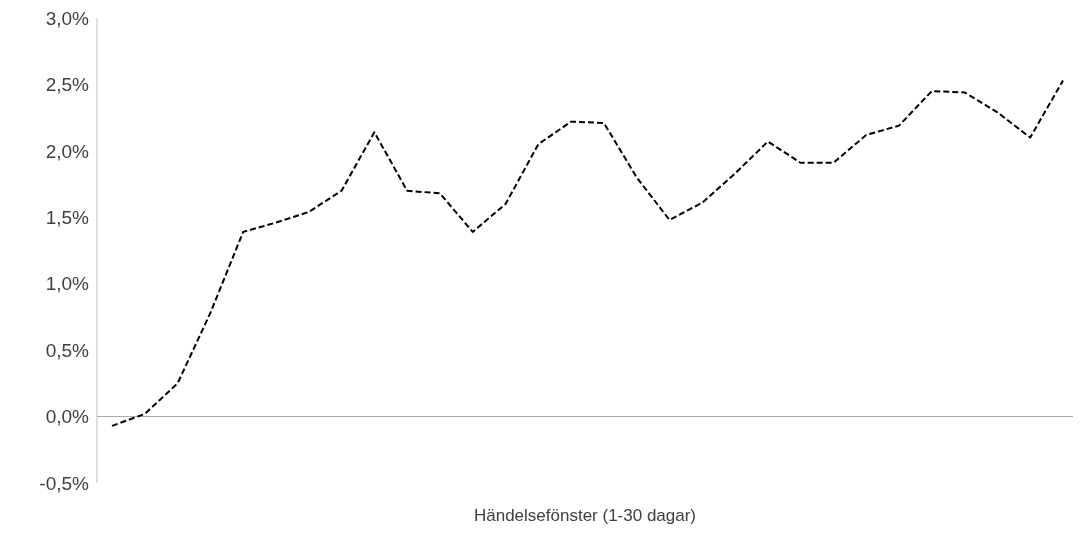 The image size is (1087, 536). I want to click on y-tick-label: 0,5%, so click(67, 350).